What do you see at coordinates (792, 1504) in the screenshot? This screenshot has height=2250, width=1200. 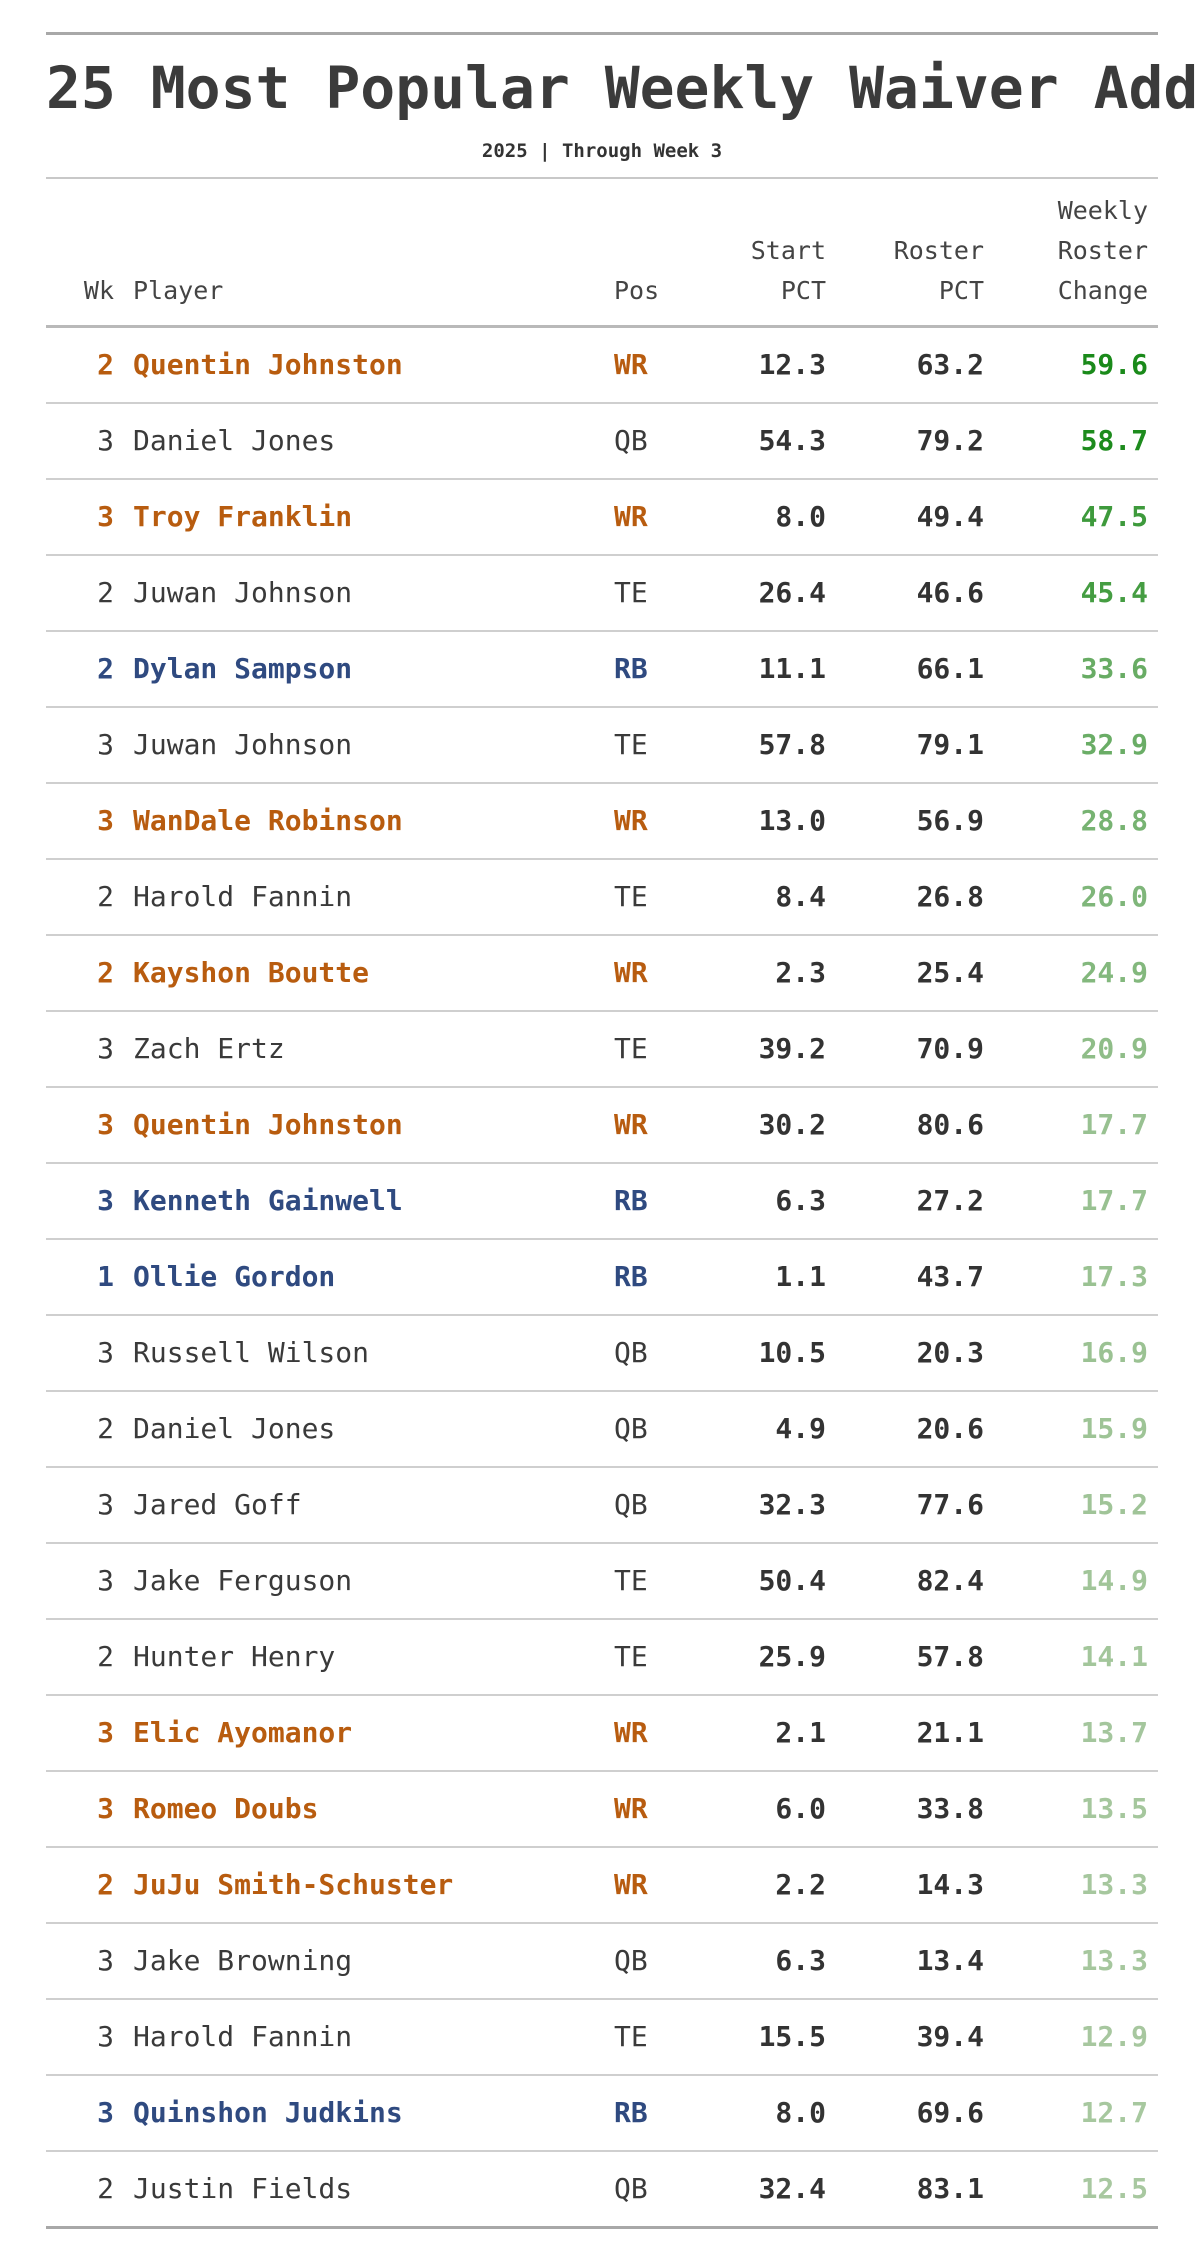 I see `cell-start-pct: 32.3` at bounding box center [792, 1504].